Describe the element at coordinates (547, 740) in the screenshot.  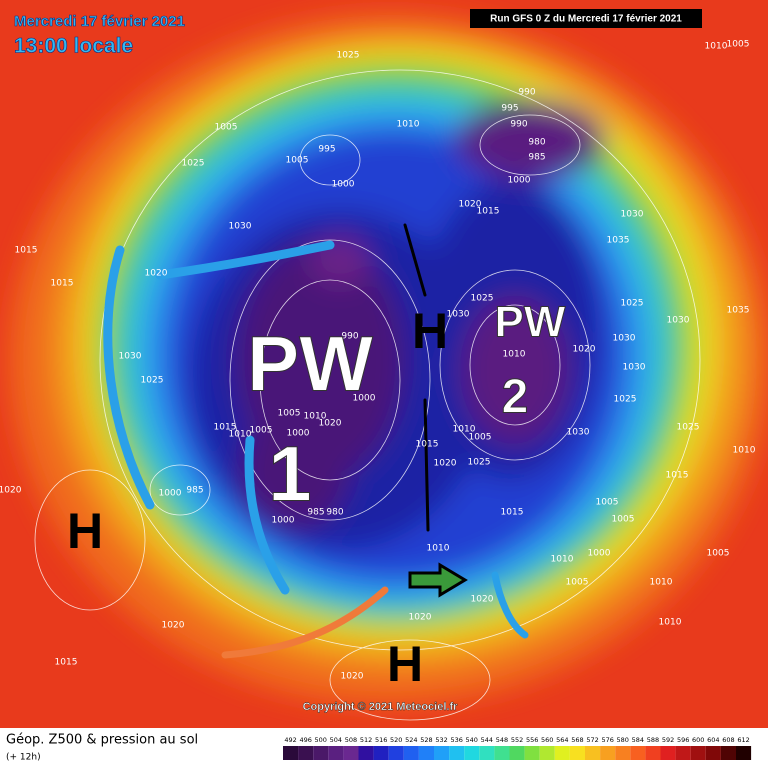
I see `legend-label: 560` at that location.